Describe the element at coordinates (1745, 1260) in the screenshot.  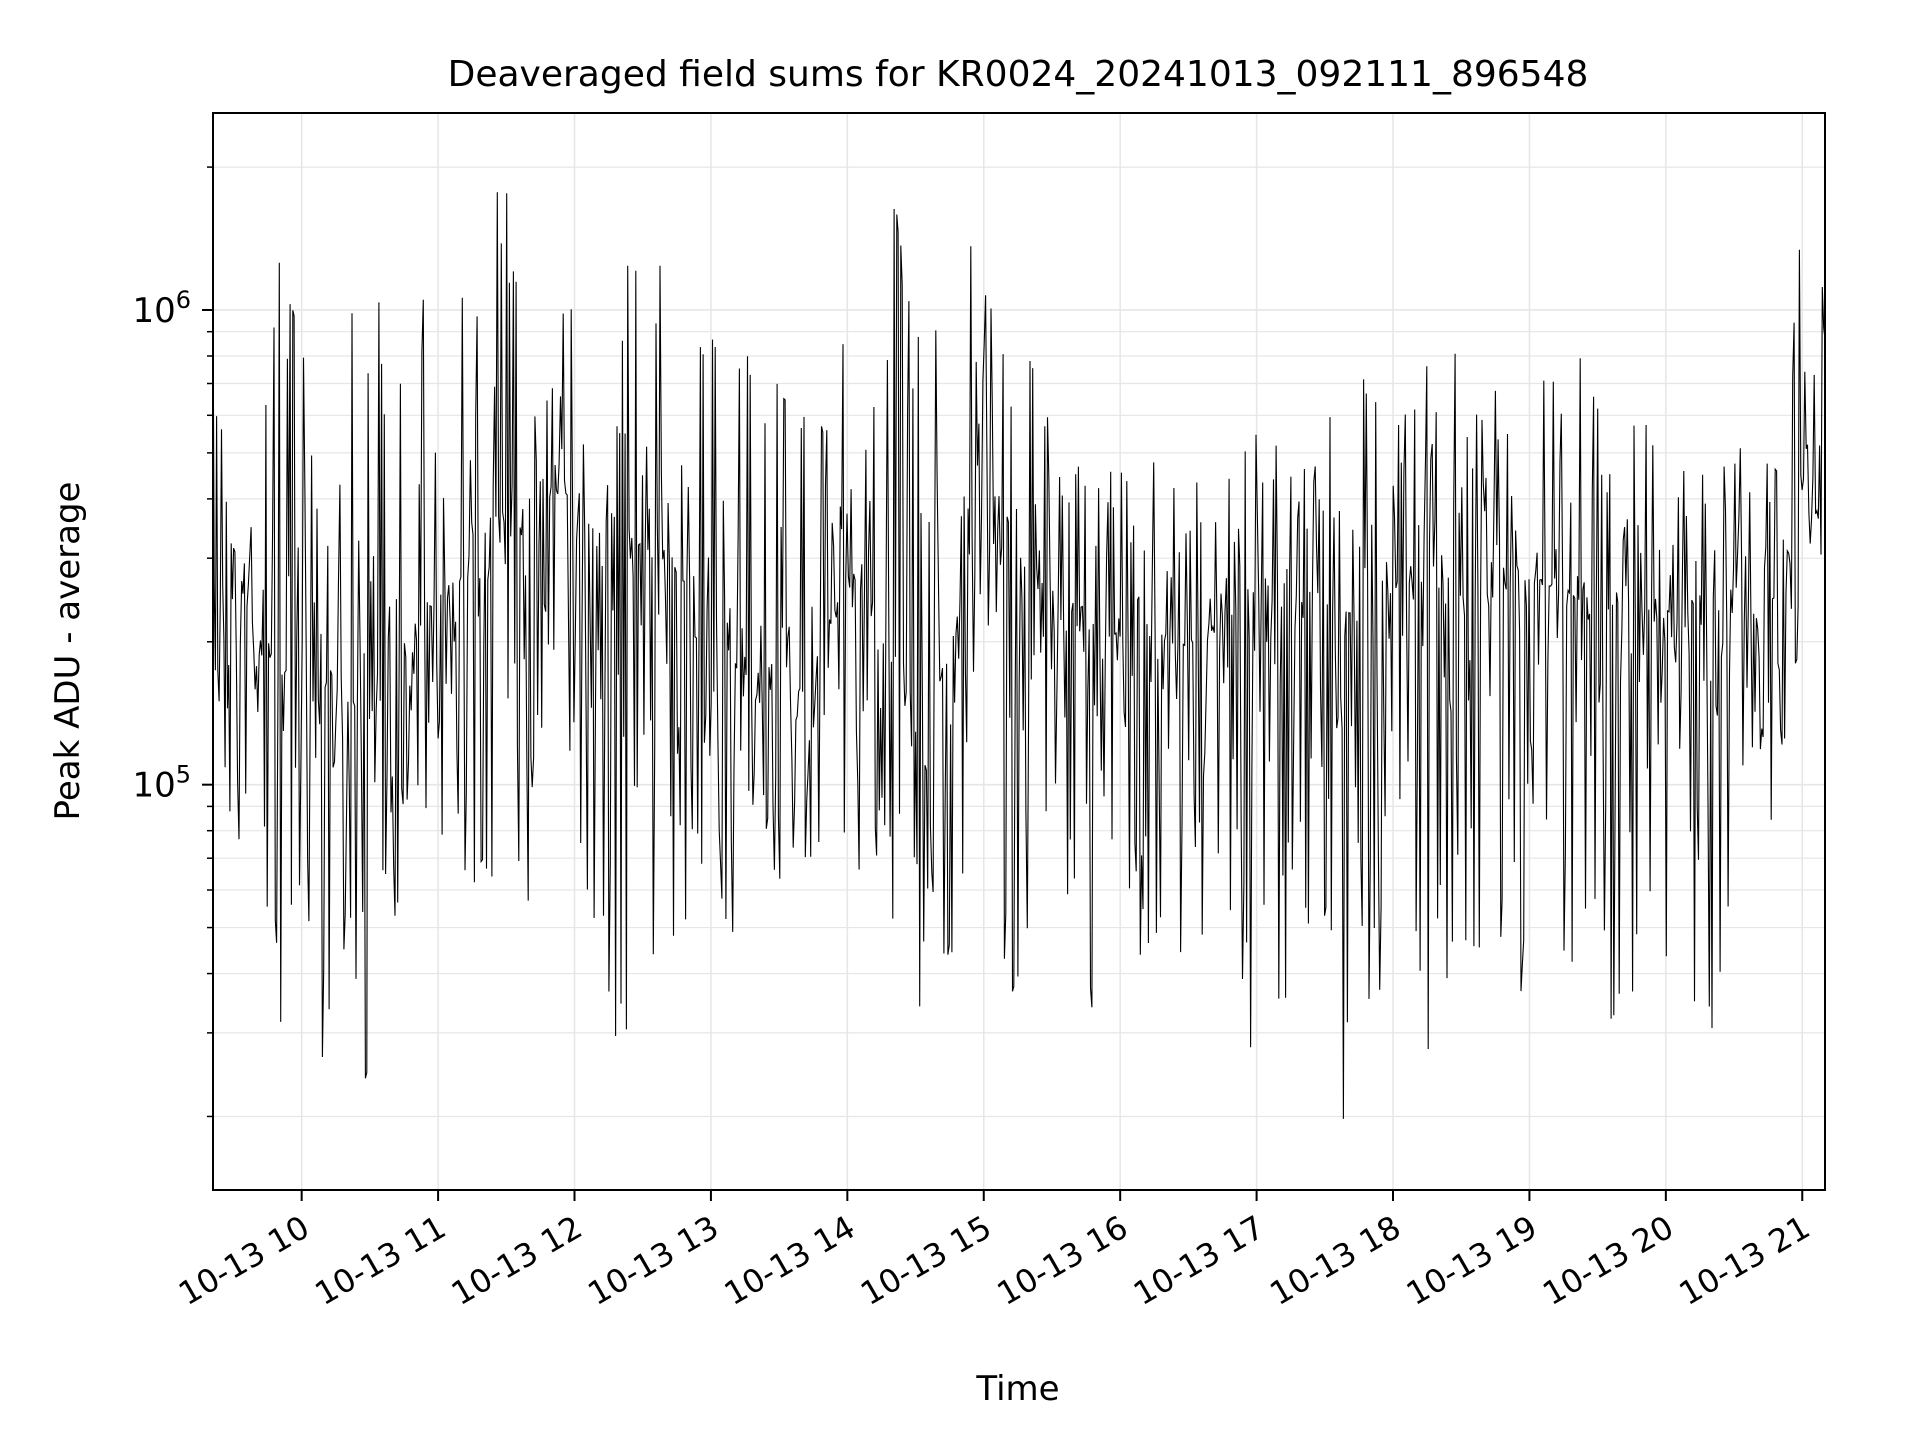
I see `x-tick-label: 10-13 21` at that location.